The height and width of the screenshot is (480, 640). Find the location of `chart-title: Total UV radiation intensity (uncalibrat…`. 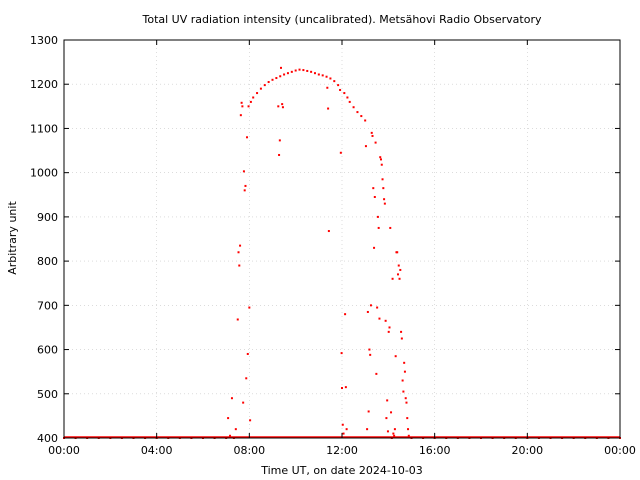

chart-title: Total UV radiation intensity (uncalibrat… is located at coordinates (342, 19).